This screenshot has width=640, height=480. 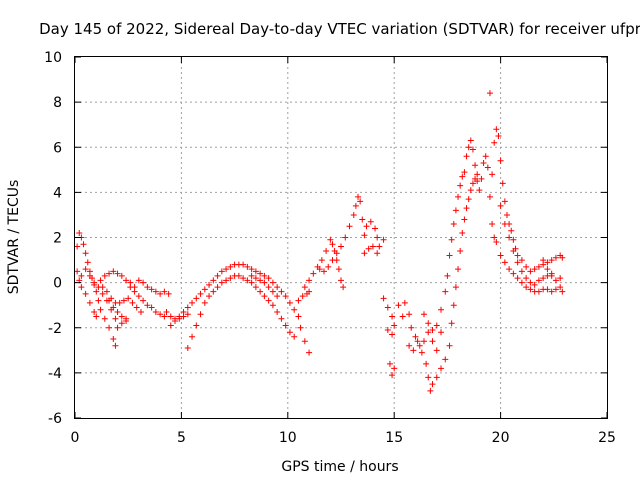 What do you see at coordinates (394, 438) in the screenshot?
I see `x-tick-label: 15` at bounding box center [394, 438].